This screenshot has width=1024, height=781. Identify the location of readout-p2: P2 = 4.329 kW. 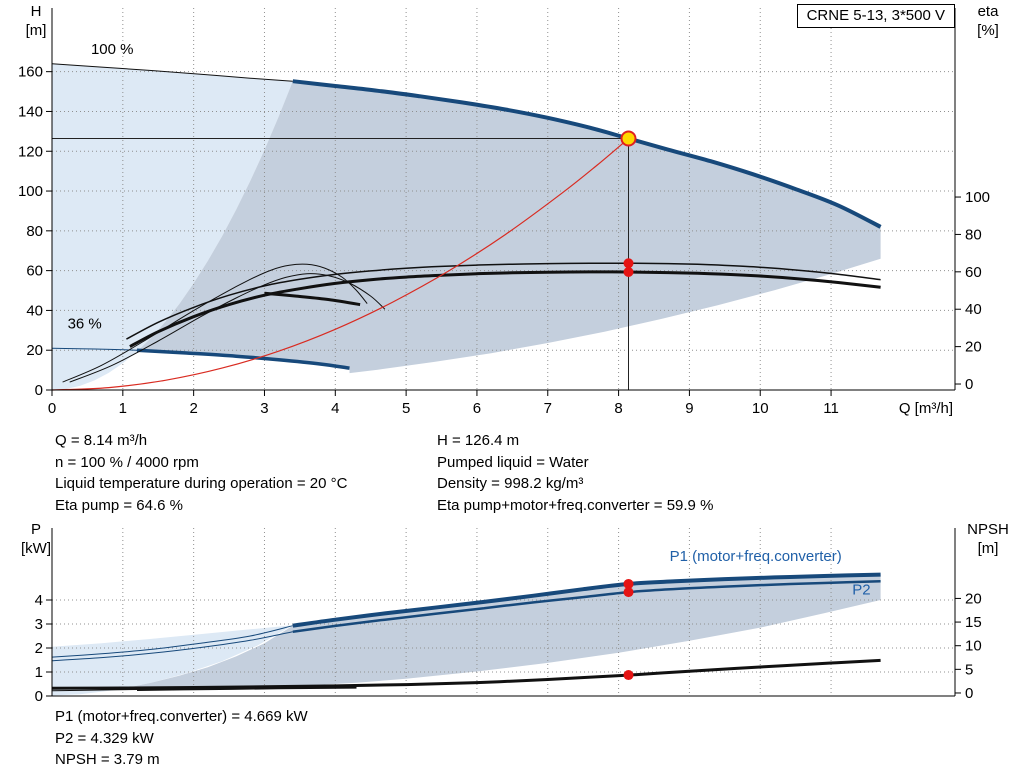
(104, 738).